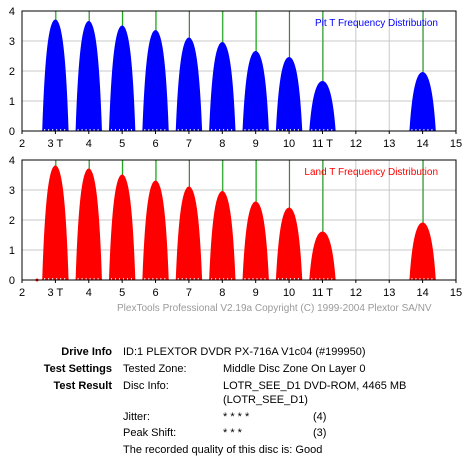  I want to click on pit-x-tick-label: 4, so click(89, 144).